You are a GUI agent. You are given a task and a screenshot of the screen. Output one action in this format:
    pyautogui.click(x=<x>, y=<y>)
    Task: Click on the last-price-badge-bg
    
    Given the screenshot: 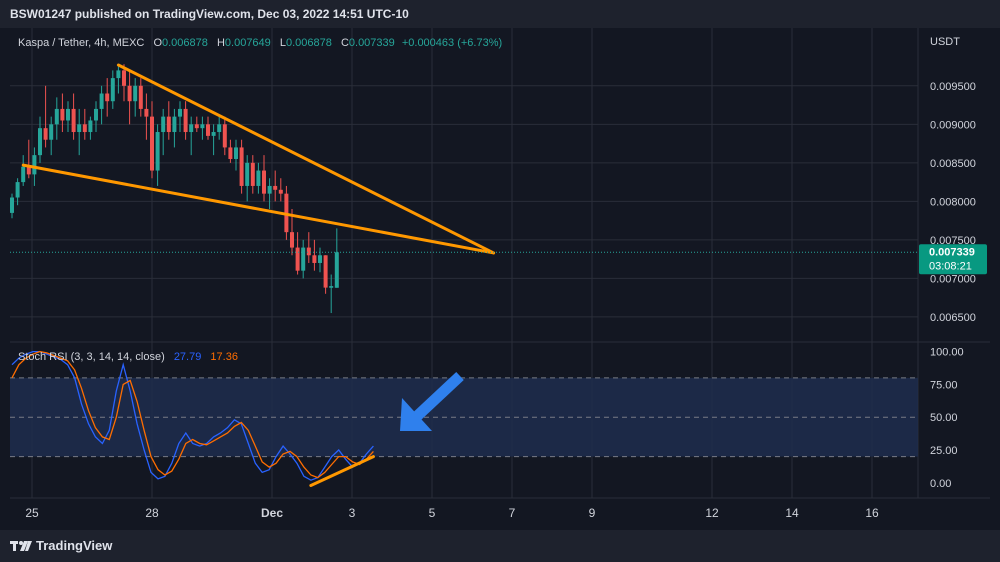 What is the action you would take?
    pyautogui.click(x=953, y=259)
    